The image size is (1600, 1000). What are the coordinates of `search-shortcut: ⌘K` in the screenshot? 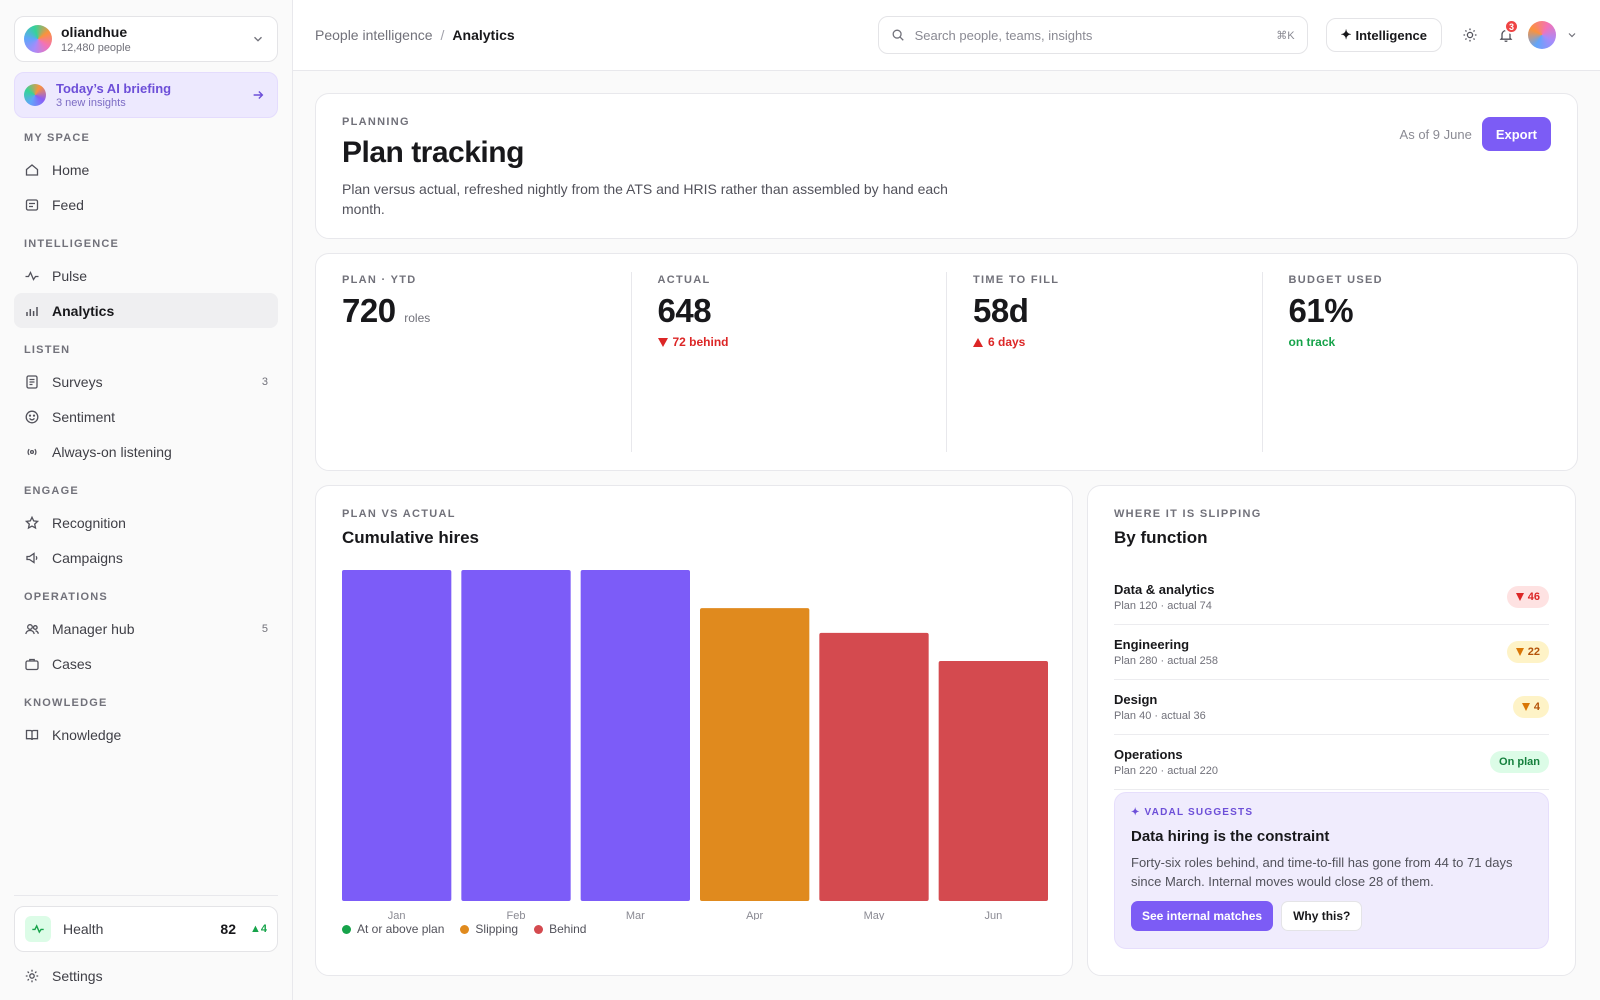 It's located at (1285, 35).